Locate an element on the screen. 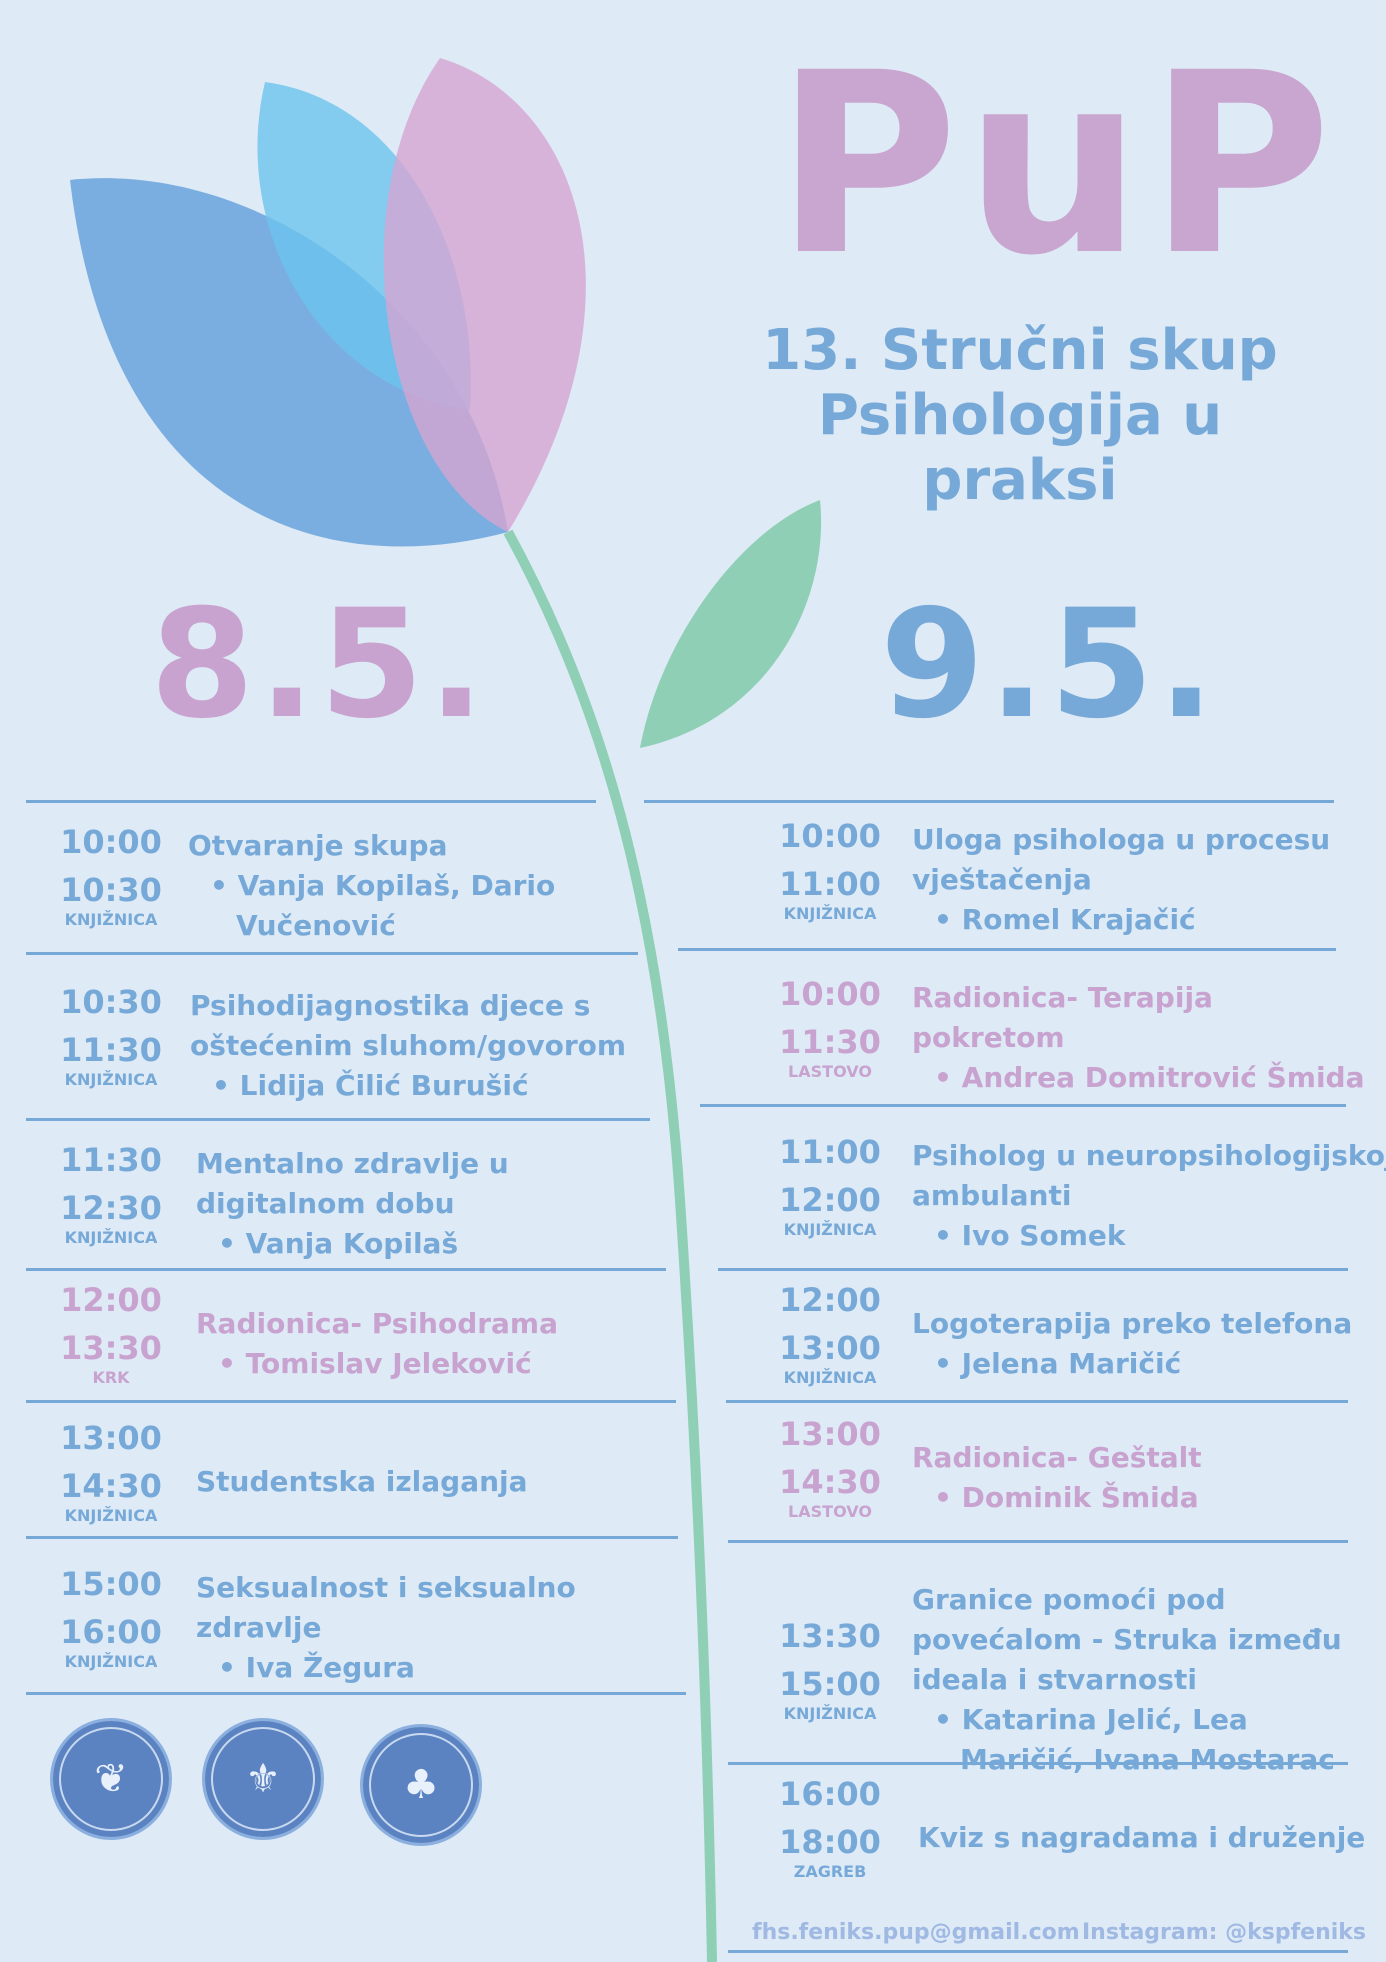 This screenshot has height=1962, width=1386. session-speaker: Andrea Domitrović Šmida is located at coordinates (1142, 1078).